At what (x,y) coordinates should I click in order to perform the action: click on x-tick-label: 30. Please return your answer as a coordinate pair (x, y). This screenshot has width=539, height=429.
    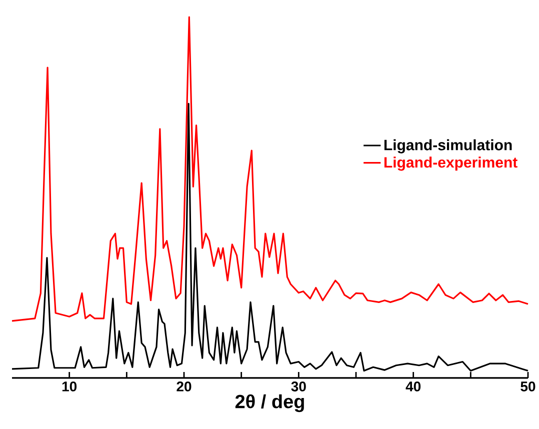
    Looking at the image, I should click on (298, 387).